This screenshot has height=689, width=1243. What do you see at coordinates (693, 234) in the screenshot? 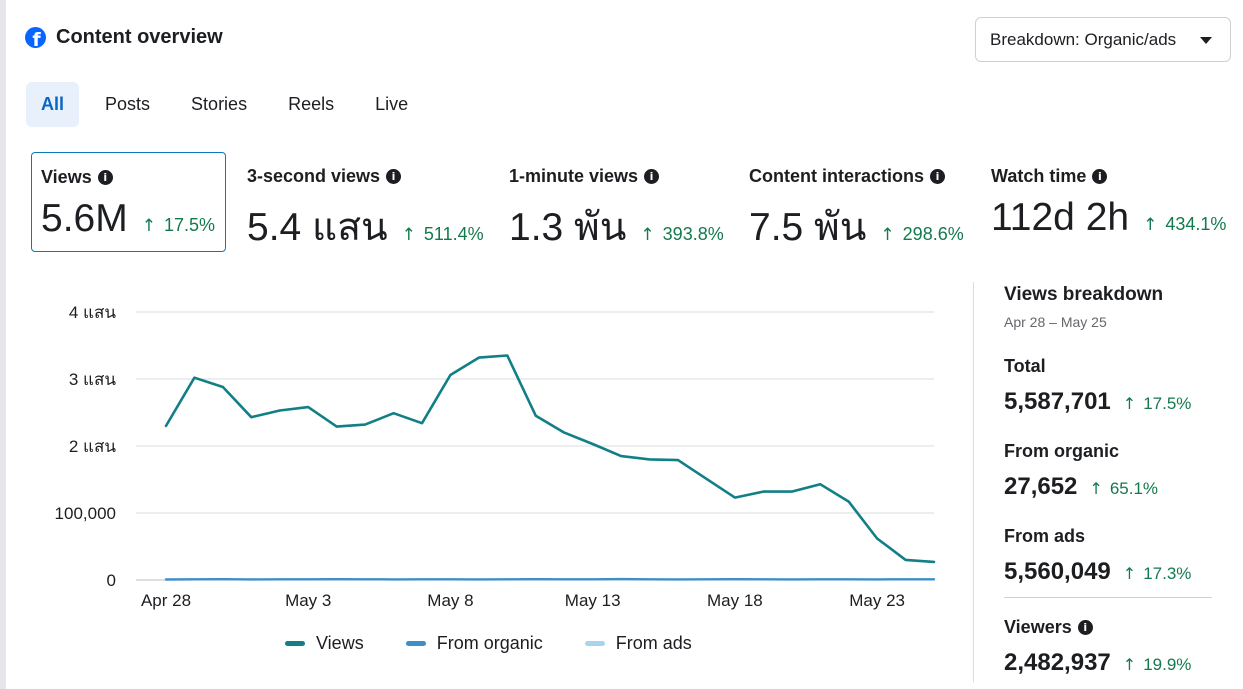
I see `metric-delta-value: 393.8%` at bounding box center [693, 234].